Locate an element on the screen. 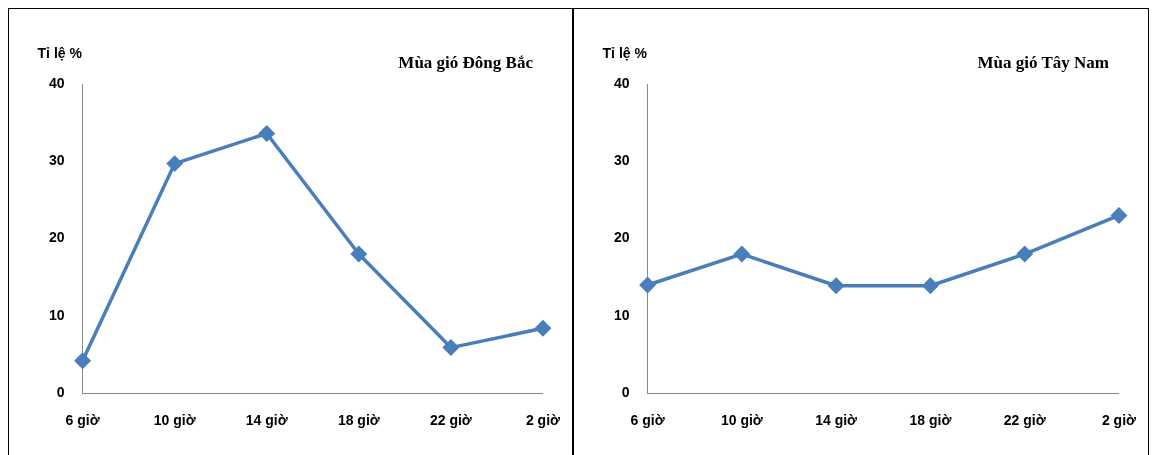  chart-title: Mùa gió Tây Nam is located at coordinates (1043, 63).